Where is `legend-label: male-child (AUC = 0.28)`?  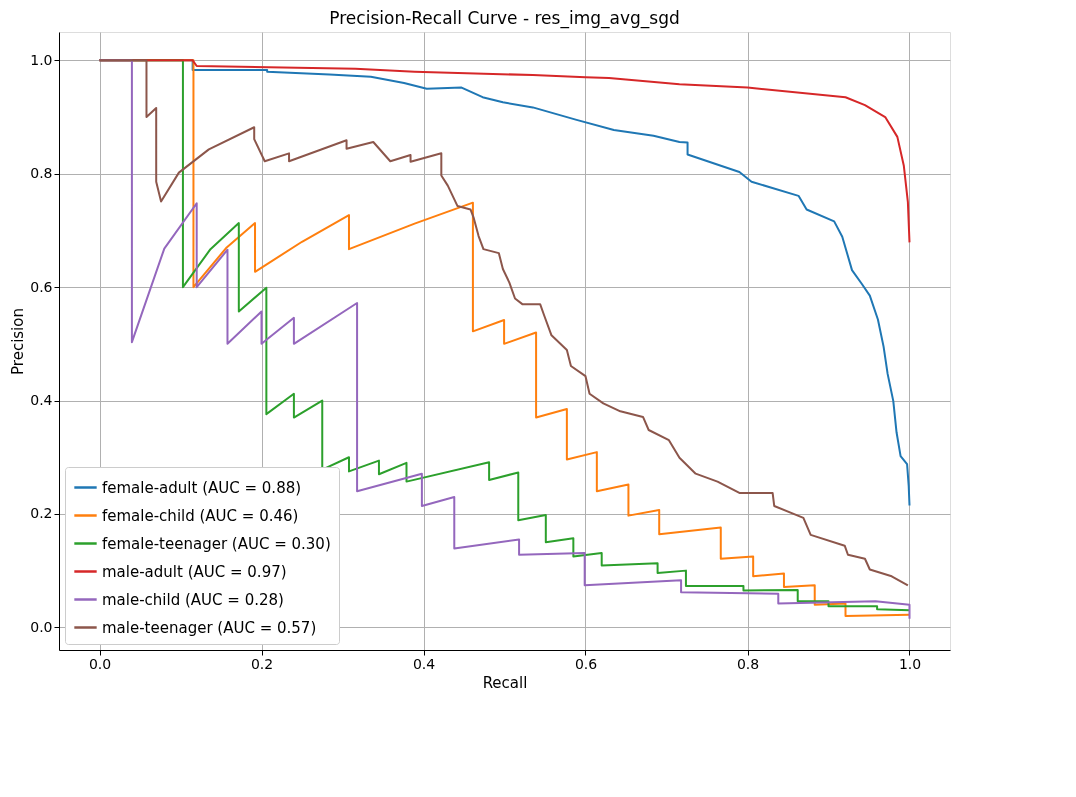
legend-label: male-child (AUC = 0.28) is located at coordinates (193, 599).